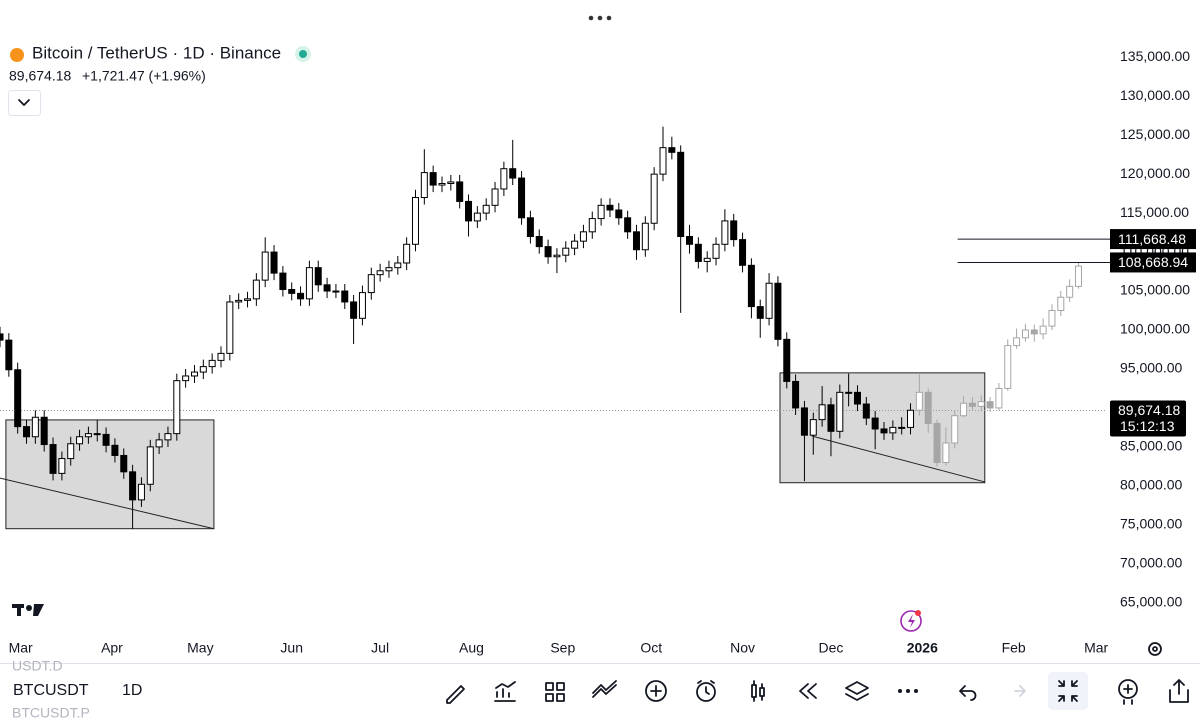  I want to click on x-tick-label: Apr, so click(112, 648).